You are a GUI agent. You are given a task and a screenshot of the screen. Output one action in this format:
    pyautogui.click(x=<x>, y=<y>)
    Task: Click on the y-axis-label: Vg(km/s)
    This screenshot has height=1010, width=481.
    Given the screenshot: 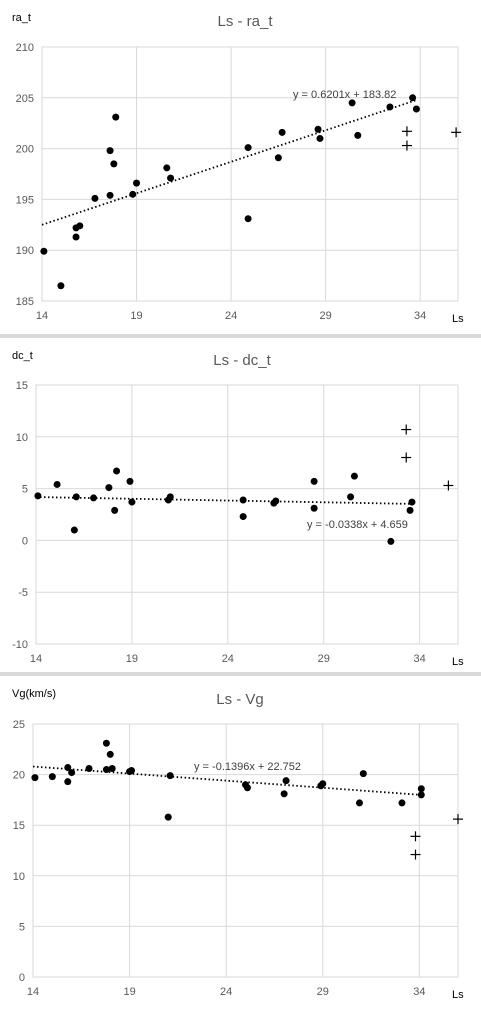 What is the action you would take?
    pyautogui.click(x=34, y=694)
    